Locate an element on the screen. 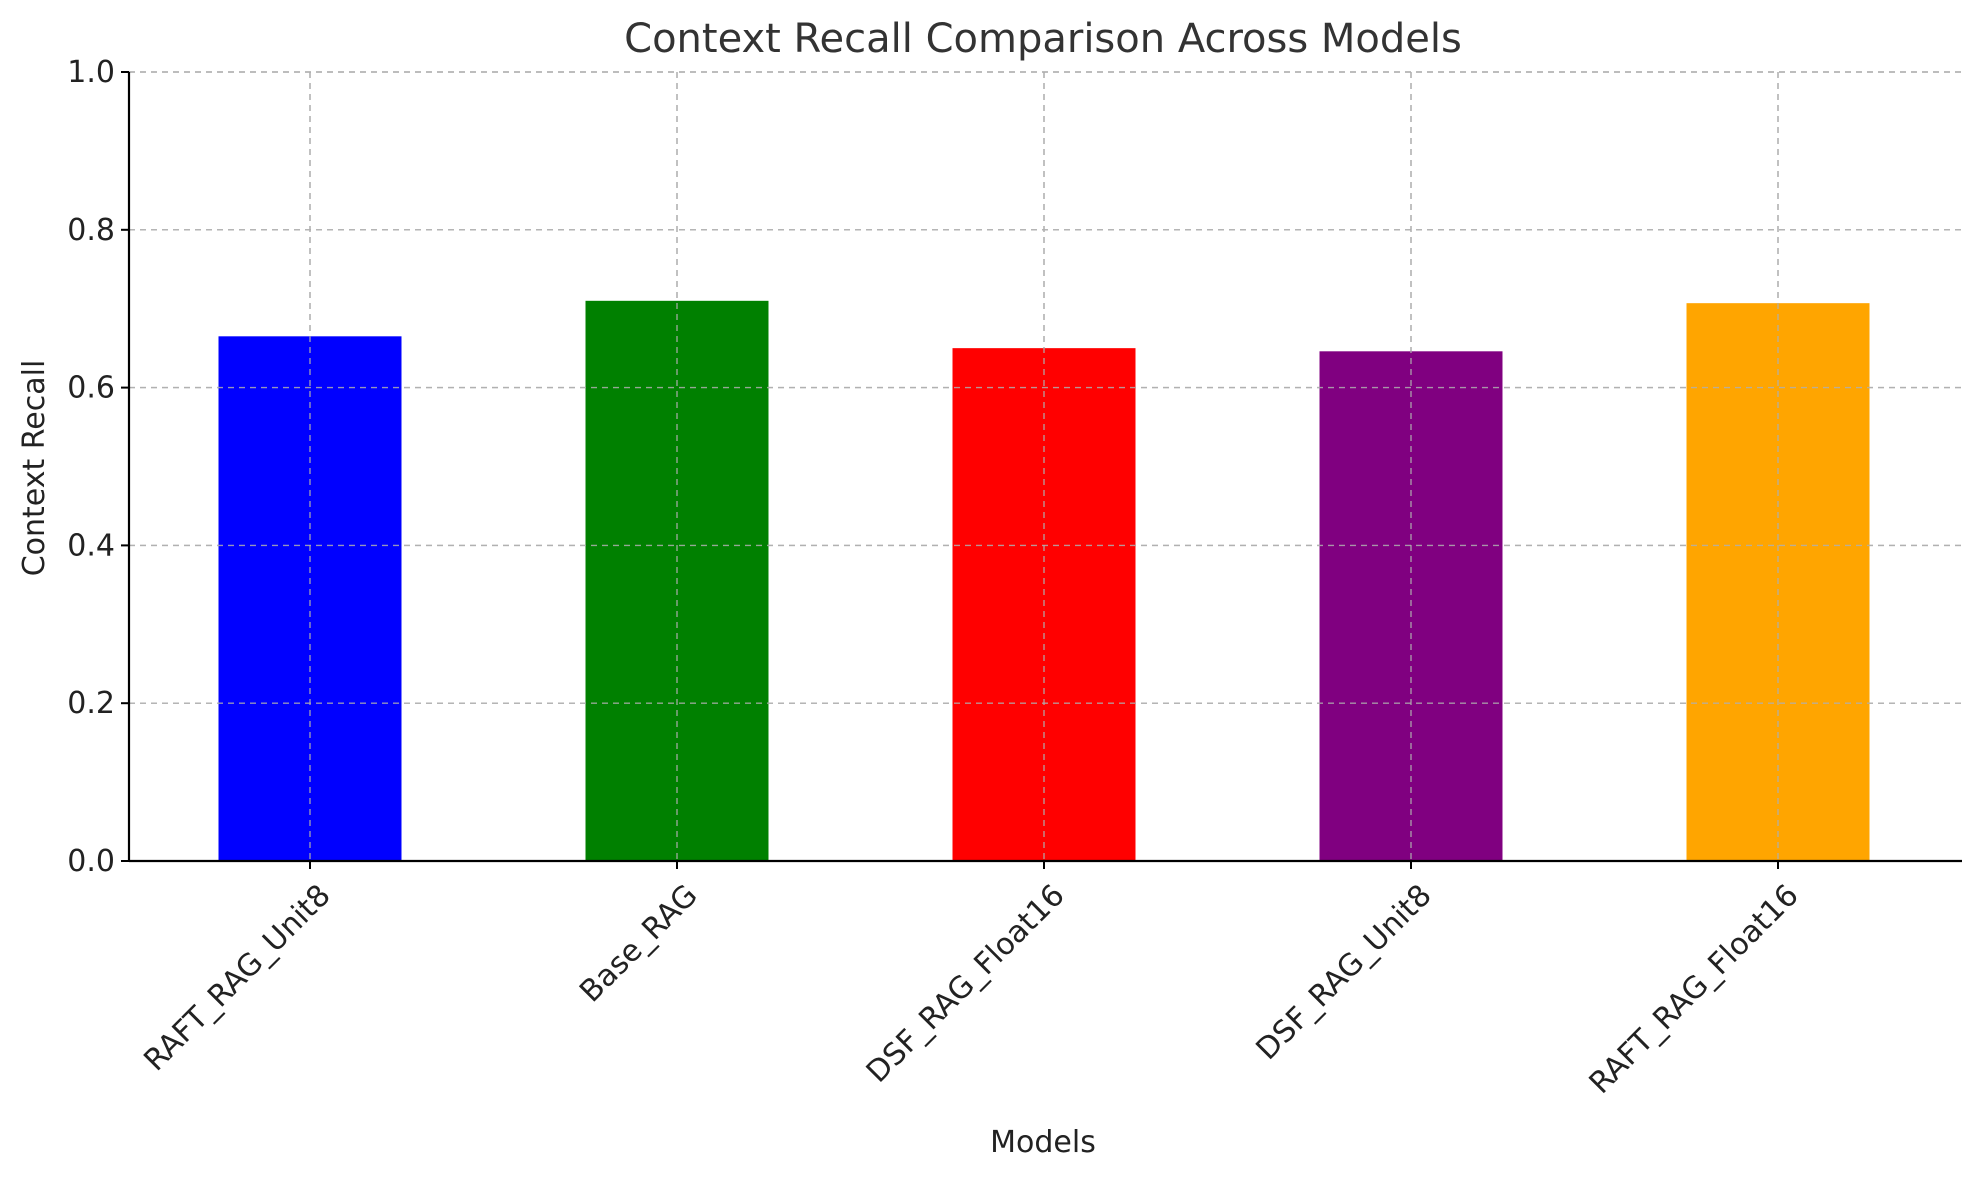 The height and width of the screenshot is (1180, 1980). chart-title: Context Recall Comparison Across Models is located at coordinates (1043, 39).